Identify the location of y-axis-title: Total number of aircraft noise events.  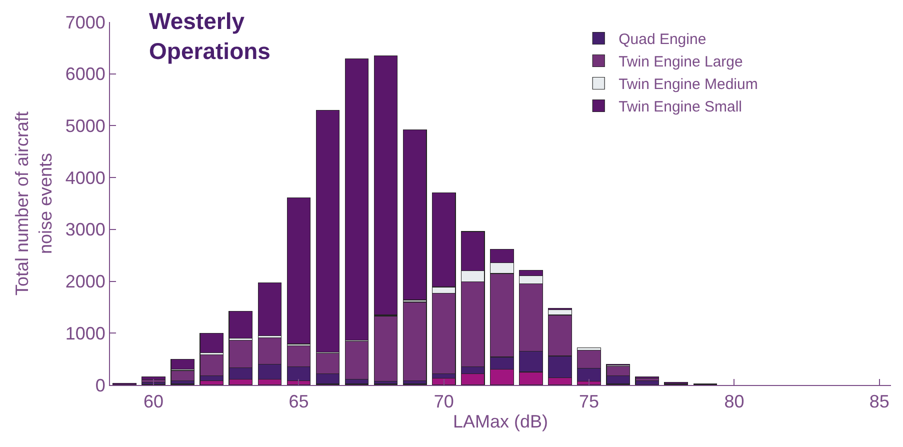
(34, 203).